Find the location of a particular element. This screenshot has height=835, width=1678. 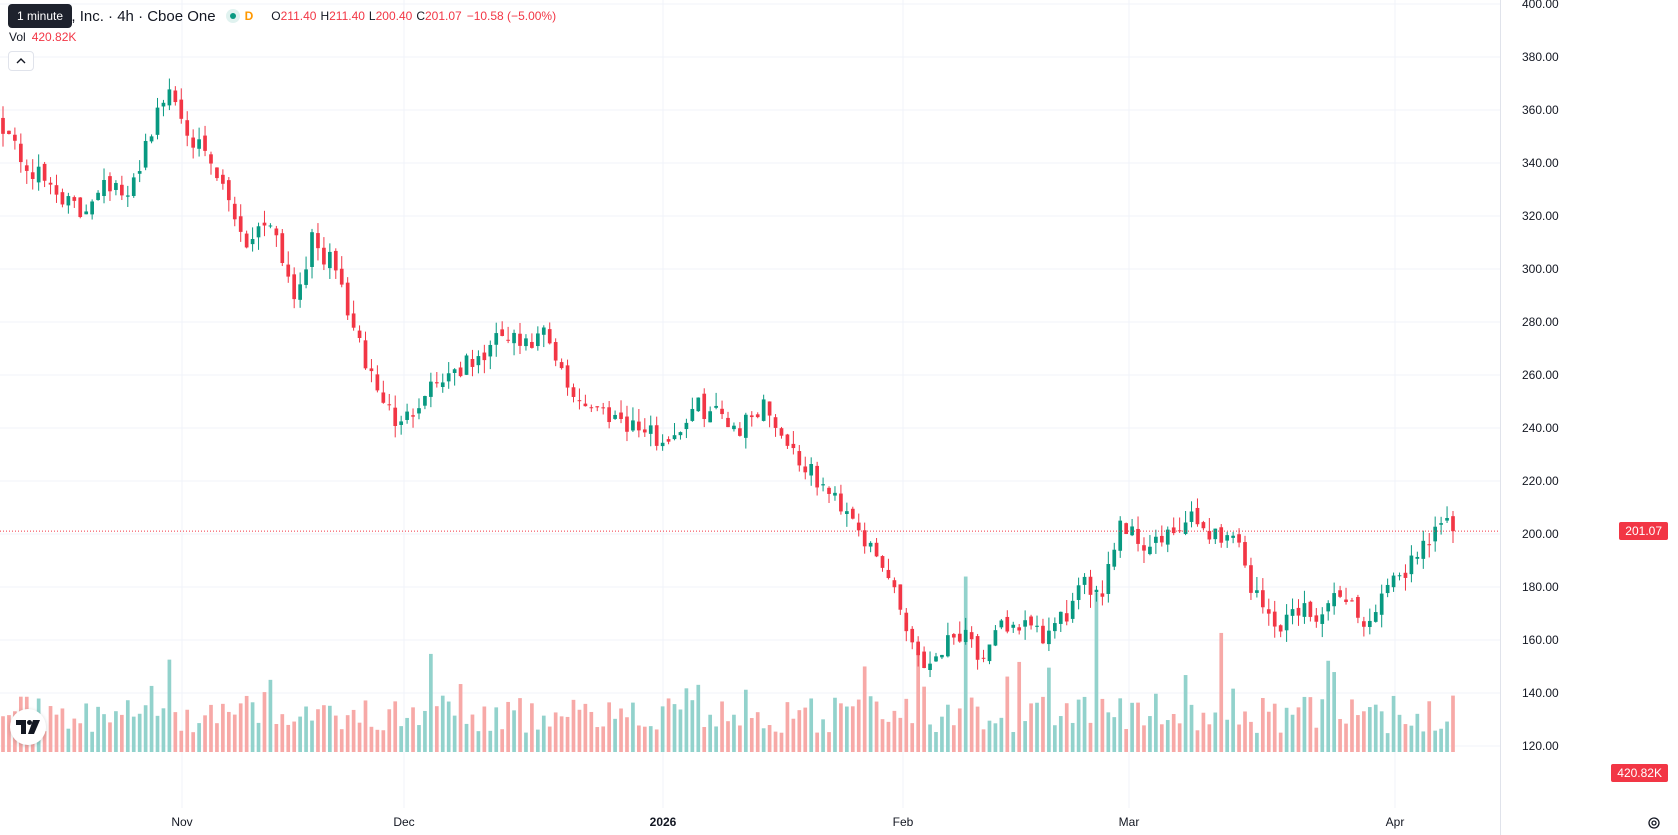

x-tick-label: Nov is located at coordinates (181, 822).